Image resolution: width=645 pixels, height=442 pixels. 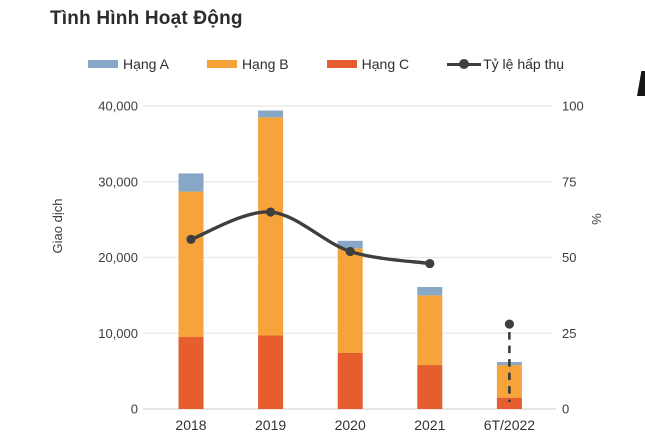 What do you see at coordinates (350, 425) in the screenshot?
I see `x-axis-tick-label: 2020` at bounding box center [350, 425].